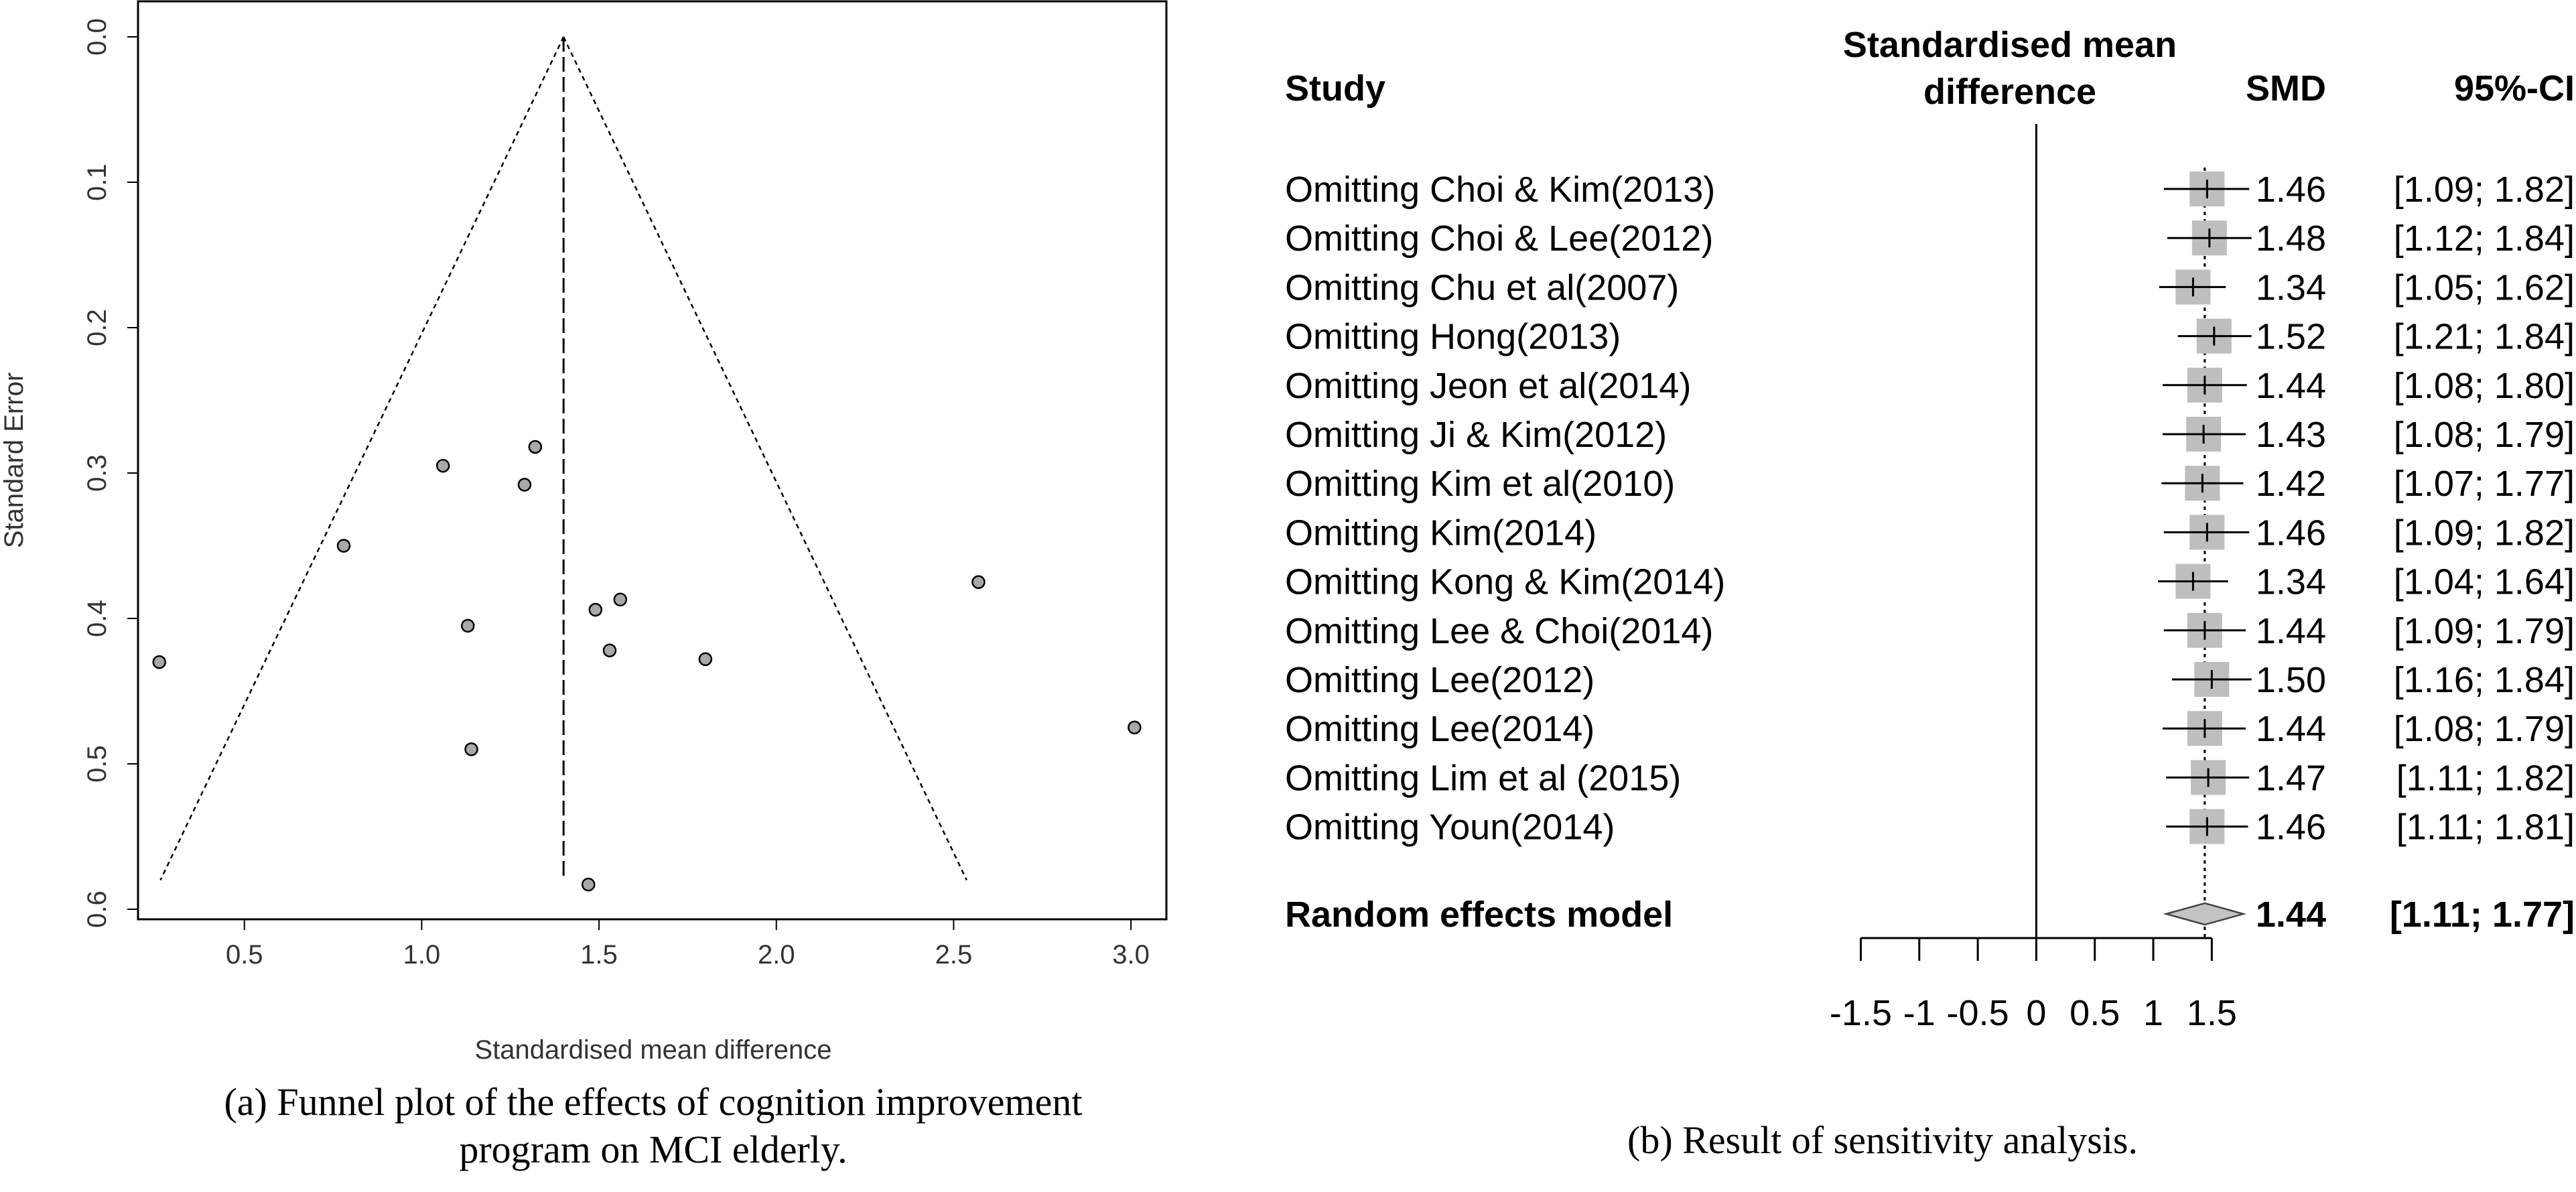 The height and width of the screenshot is (1192, 2576). Describe the element at coordinates (2484, 386) in the screenshot. I see `study-ci: [1.08; 1.80]` at that location.